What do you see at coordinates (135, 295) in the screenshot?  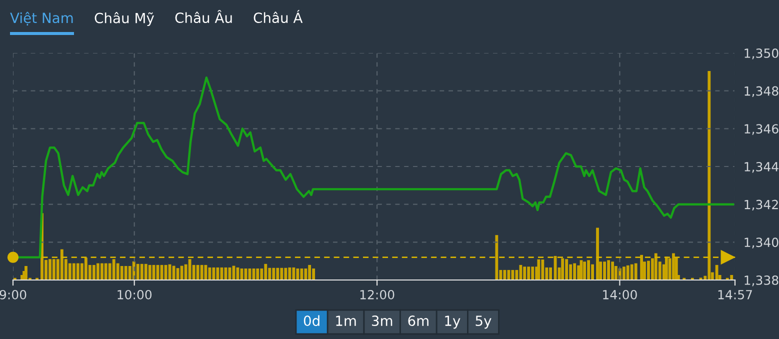 I see `x-tick-label: 10:00` at bounding box center [135, 295].